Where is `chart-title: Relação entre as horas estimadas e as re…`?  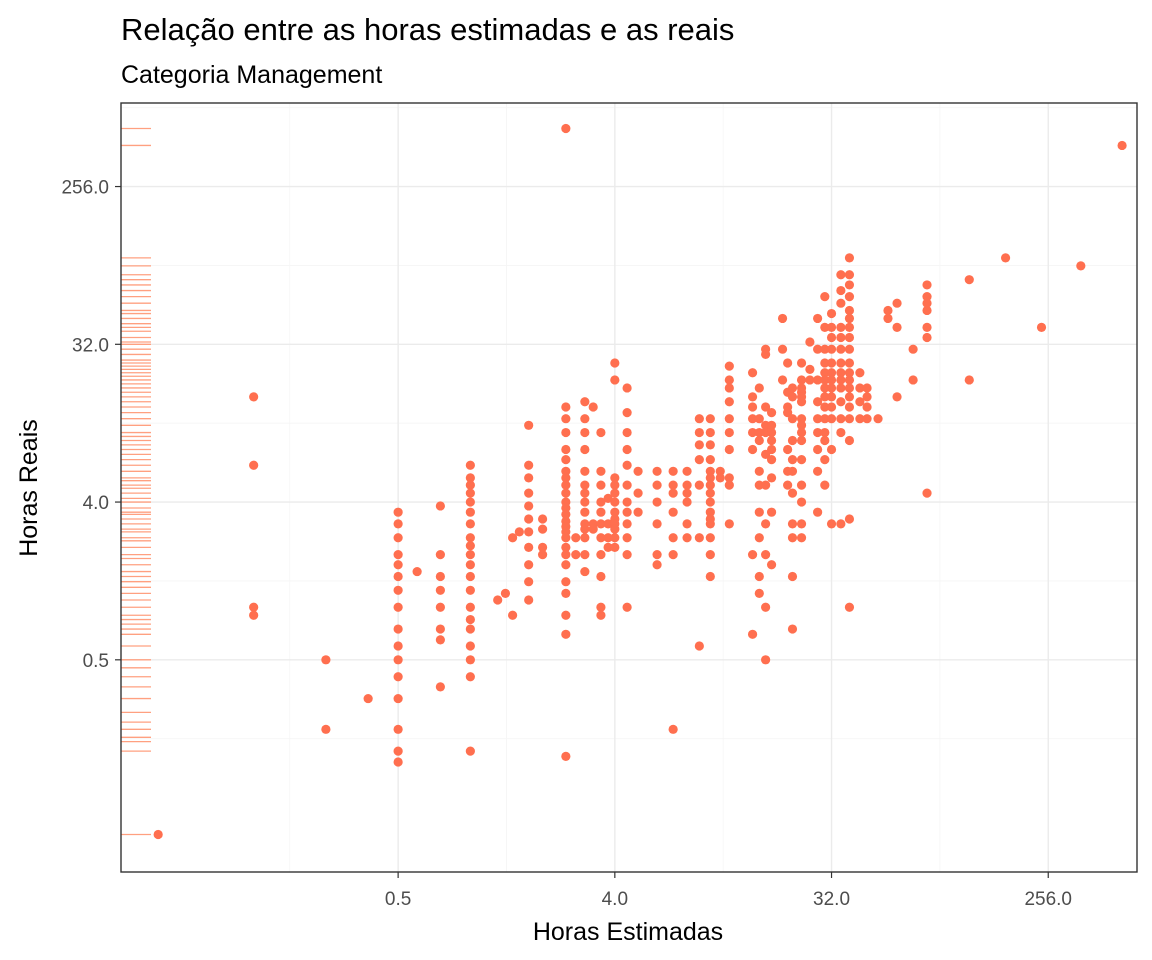
chart-title: Relação entre as horas estimadas e as re… is located at coordinates (427, 29).